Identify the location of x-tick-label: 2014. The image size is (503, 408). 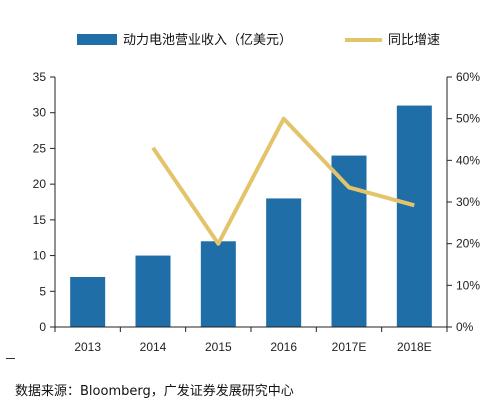
(153, 347).